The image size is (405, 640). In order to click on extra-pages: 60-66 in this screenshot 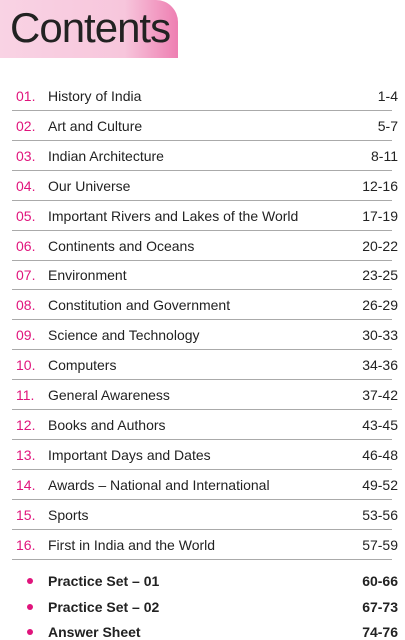, I will do `click(380, 581)`.